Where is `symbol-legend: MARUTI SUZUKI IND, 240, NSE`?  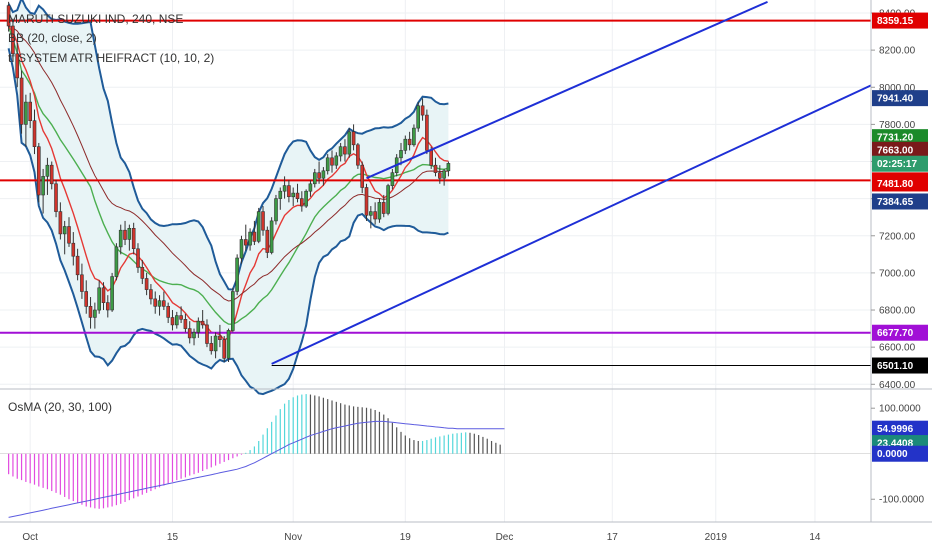 symbol-legend: MARUTI SUZUKI IND, 240, NSE is located at coordinates (96, 19).